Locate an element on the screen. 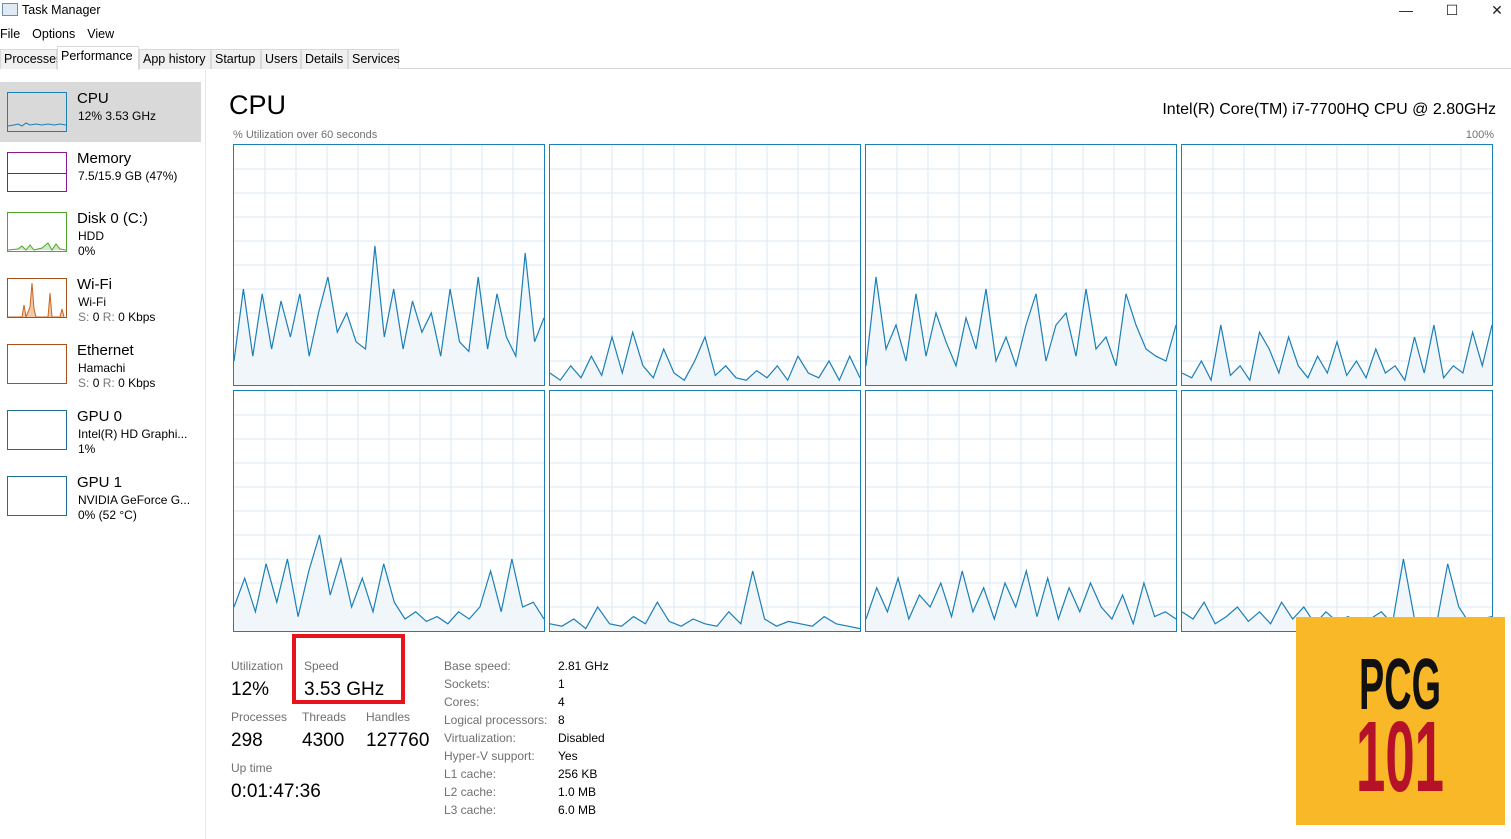 This screenshot has height=839, width=1511. sidebar-item-gpu0: GPU 0 Intel(R) HD Graphi... 1% is located at coordinates (100, 430).